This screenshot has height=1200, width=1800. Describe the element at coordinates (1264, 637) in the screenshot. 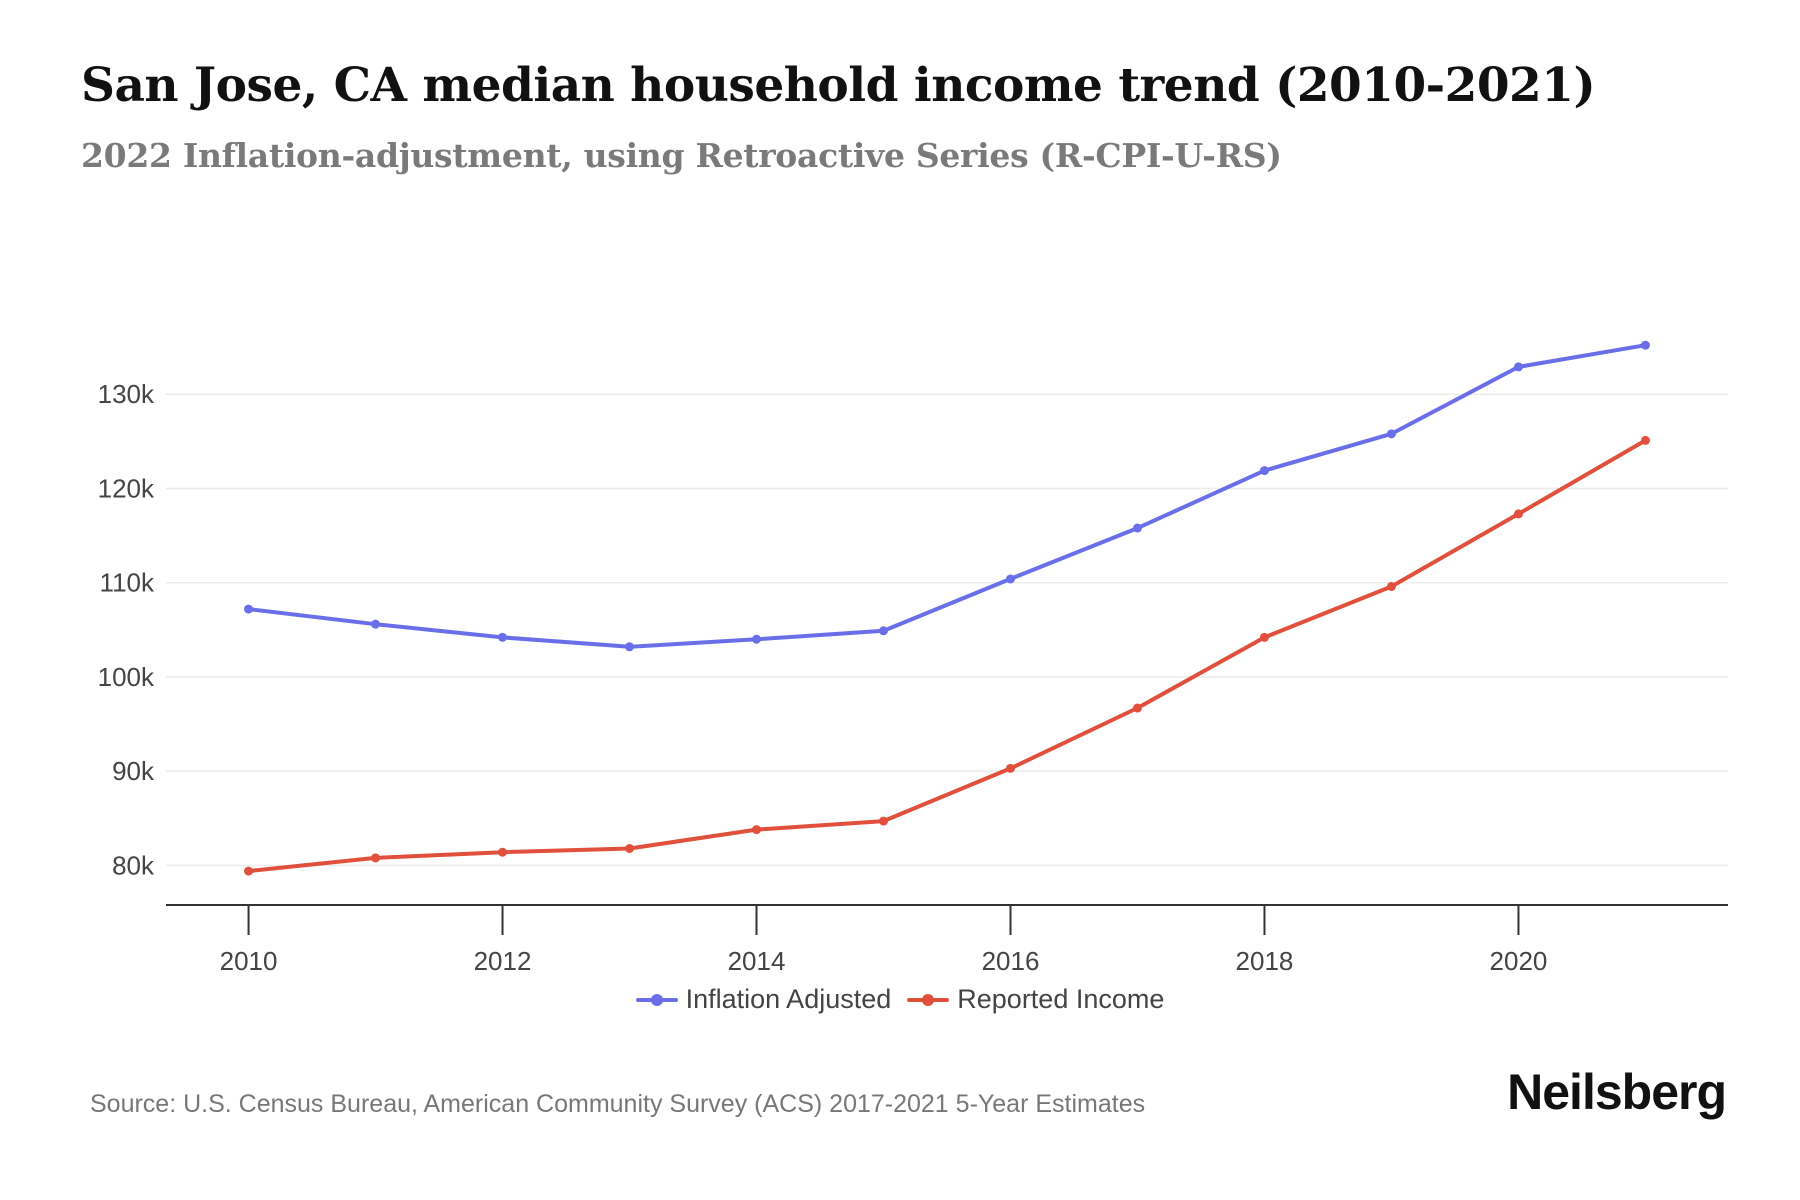

I see `data-point-reported-income-2018` at that location.